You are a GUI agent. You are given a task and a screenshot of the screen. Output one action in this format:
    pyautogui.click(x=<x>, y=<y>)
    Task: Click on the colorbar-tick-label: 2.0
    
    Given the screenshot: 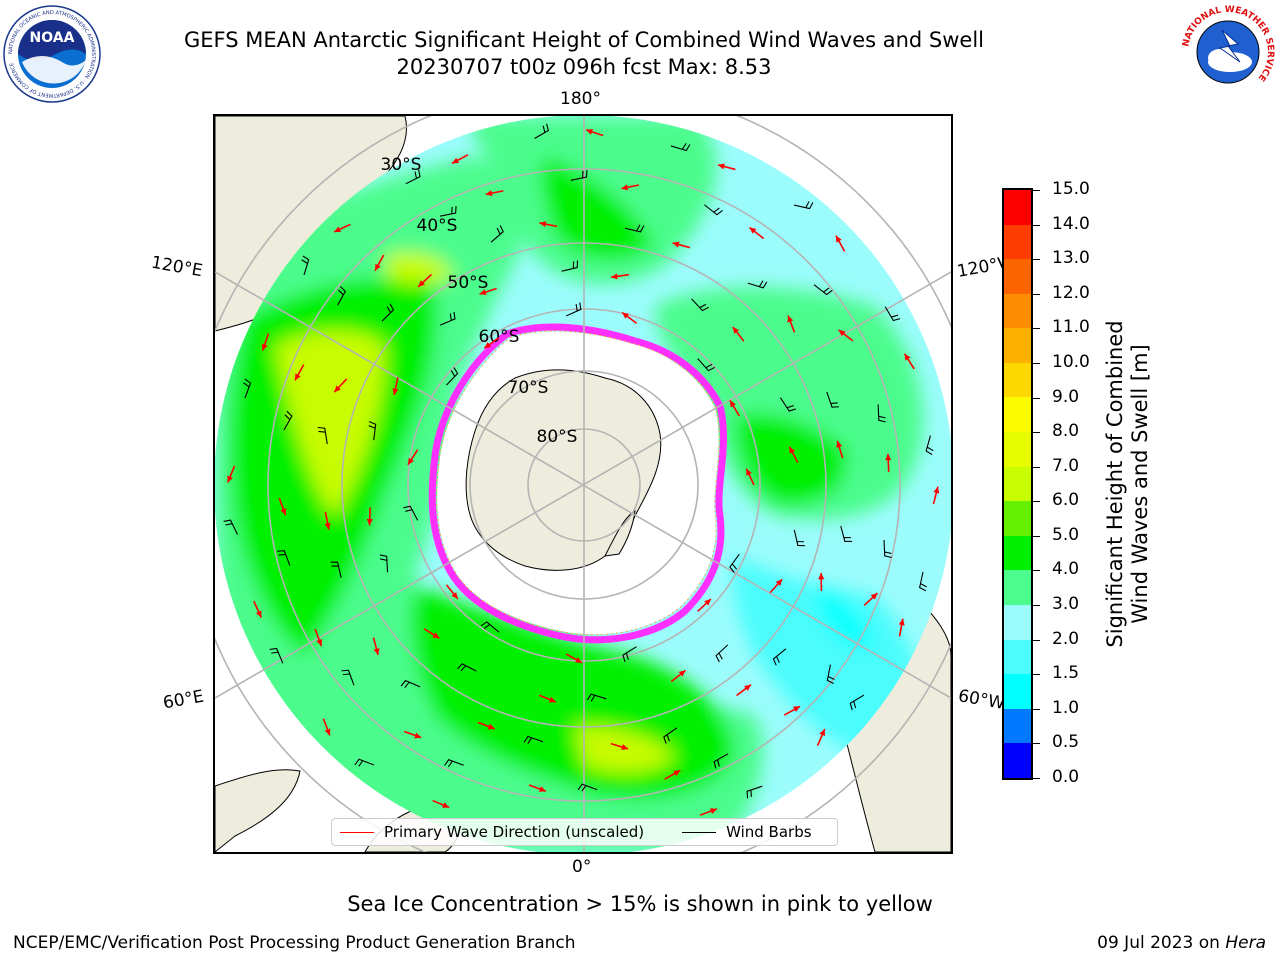 What is the action you would take?
    pyautogui.click(x=1066, y=638)
    